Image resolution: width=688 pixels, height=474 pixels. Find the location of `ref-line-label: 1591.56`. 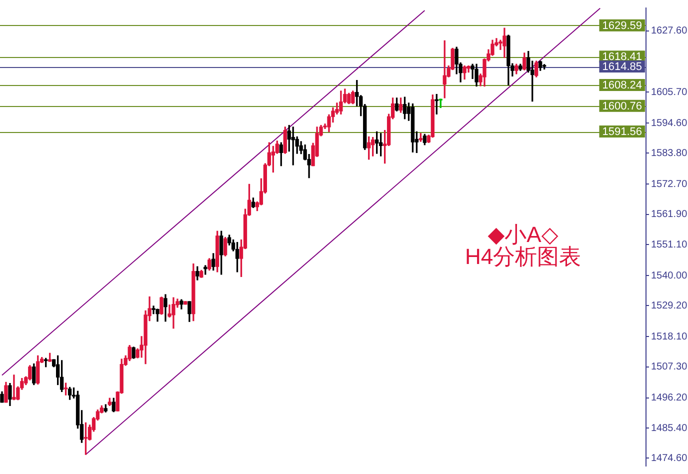

ref-line-label: 1591.56 is located at coordinates (622, 132).